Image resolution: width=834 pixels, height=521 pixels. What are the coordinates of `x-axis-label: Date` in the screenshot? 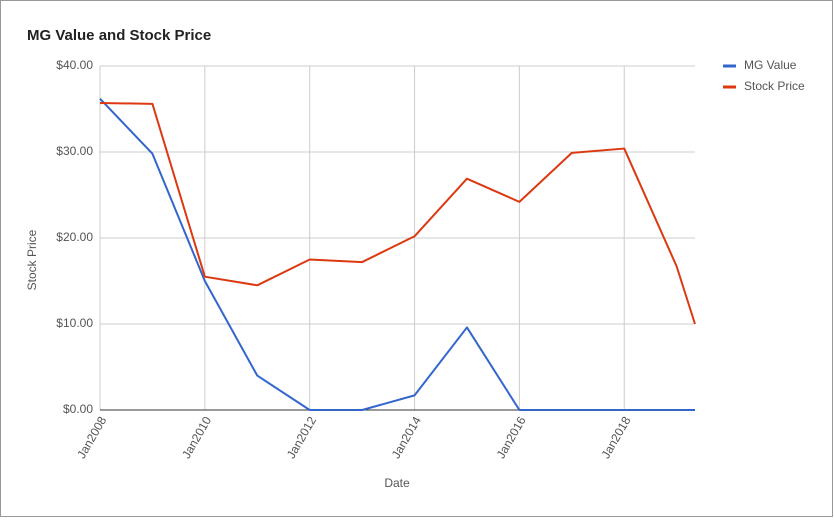 It's located at (397, 483).